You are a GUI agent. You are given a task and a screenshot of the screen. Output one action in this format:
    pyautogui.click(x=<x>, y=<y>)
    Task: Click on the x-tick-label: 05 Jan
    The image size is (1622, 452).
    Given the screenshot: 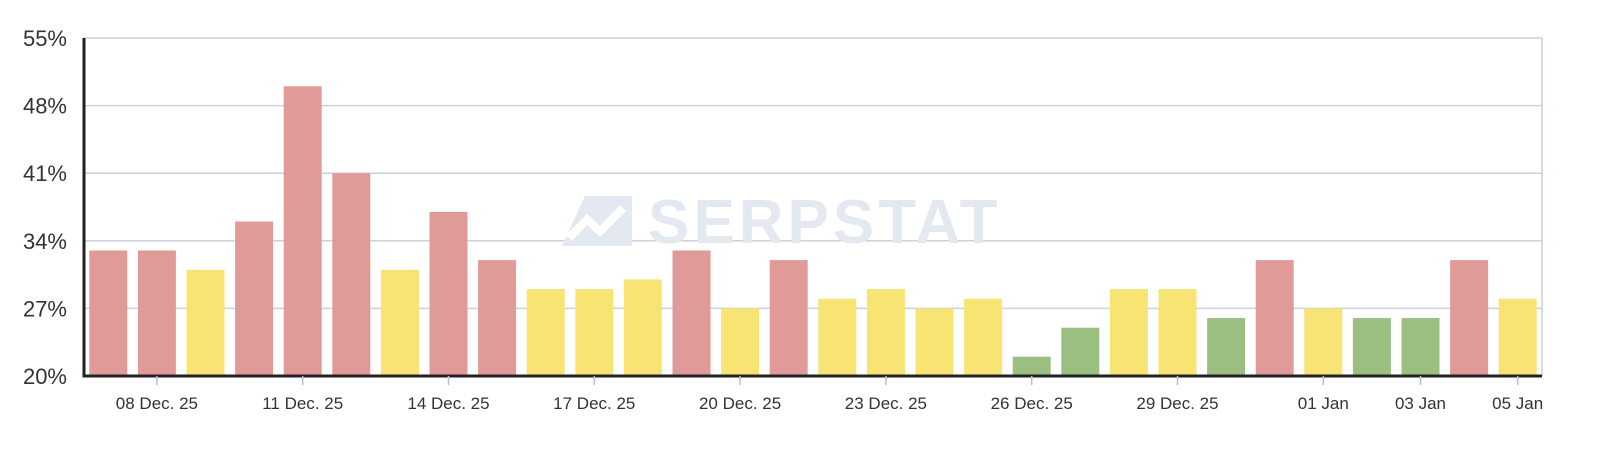 What is the action you would take?
    pyautogui.click(x=1517, y=403)
    